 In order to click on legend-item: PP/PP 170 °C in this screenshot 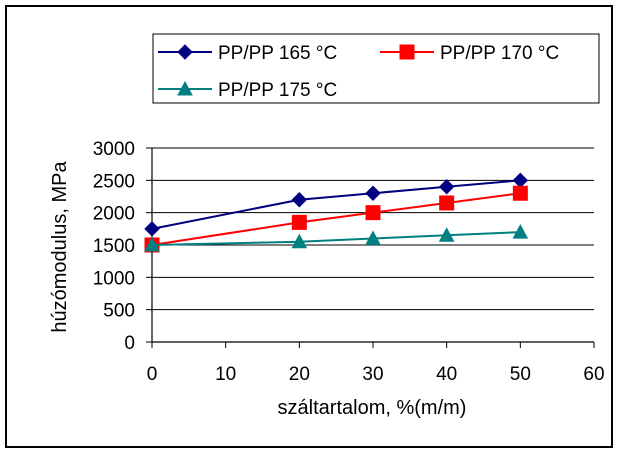, I will do `click(469, 53)`.